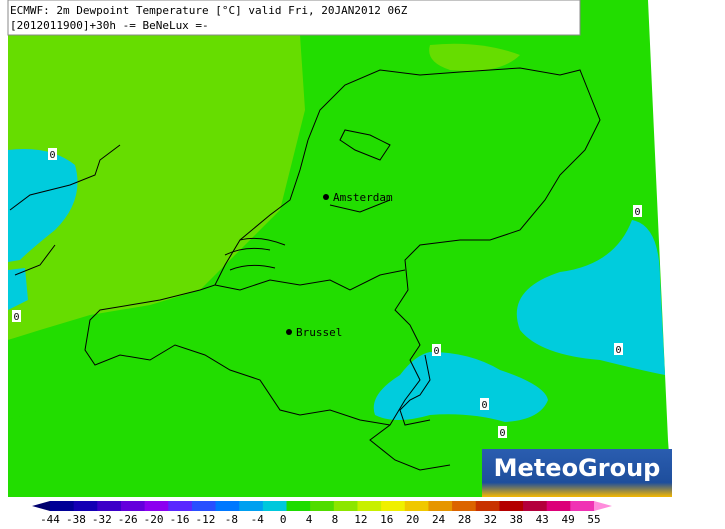 This screenshot has height=529, width=725. Describe the element at coordinates (439, 519) in the screenshot. I see `colorbar-label: 24` at that location.